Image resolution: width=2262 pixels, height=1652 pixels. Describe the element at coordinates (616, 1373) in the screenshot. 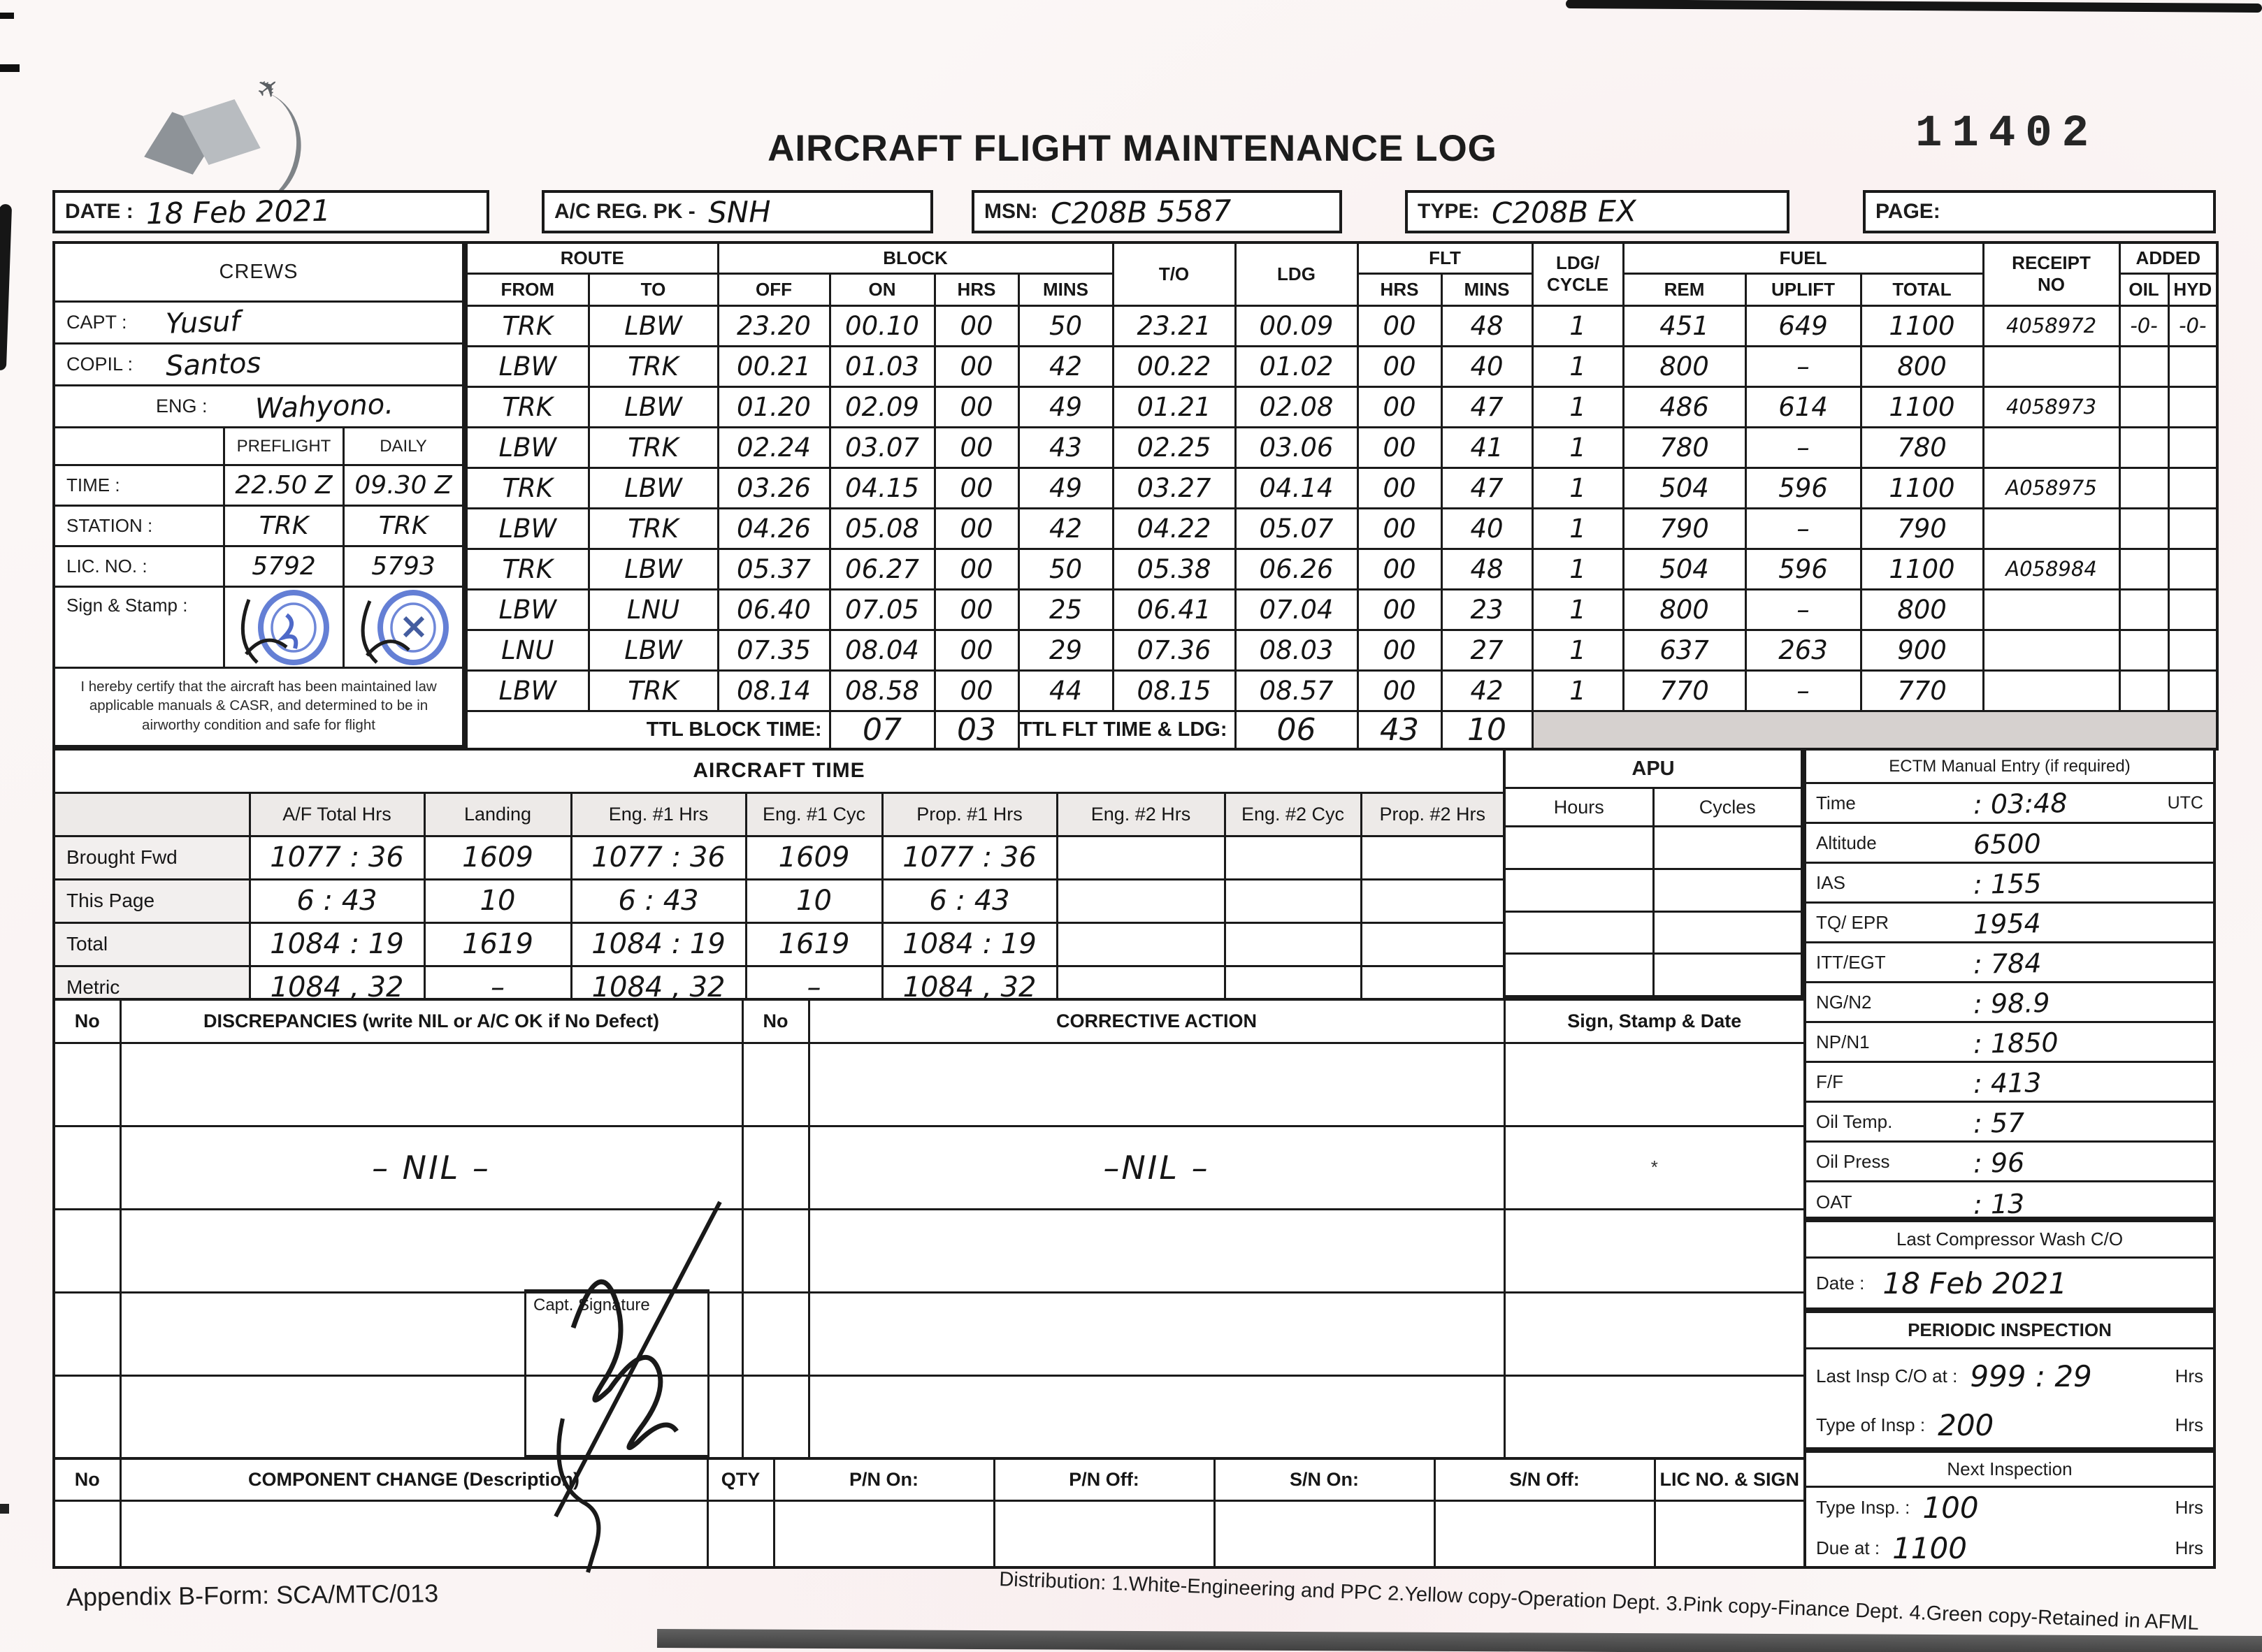

I see `capt-signature-box: Capt. Signature` at that location.